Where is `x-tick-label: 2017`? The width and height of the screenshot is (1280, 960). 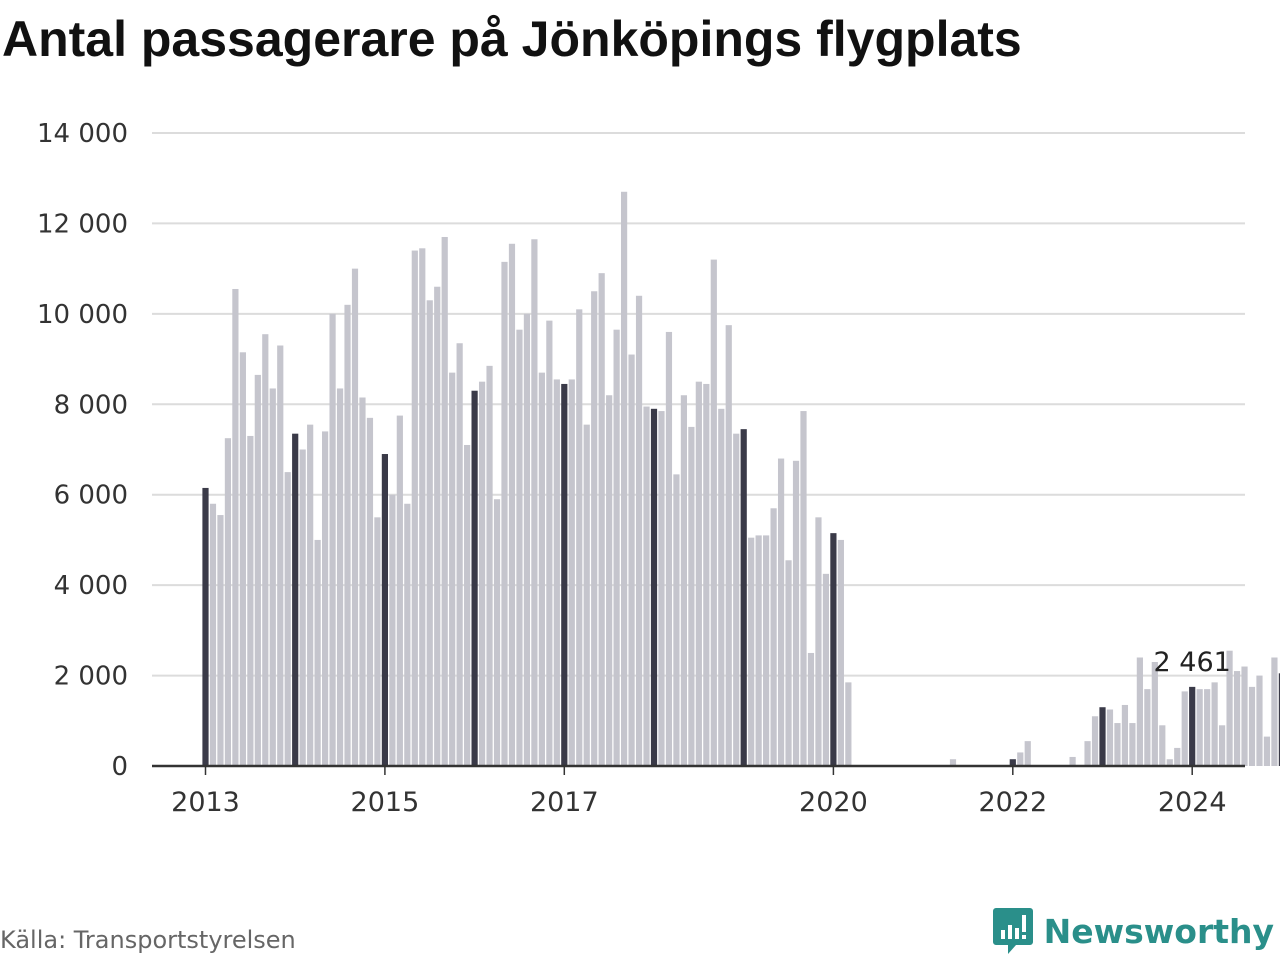 x-tick-label: 2017 is located at coordinates (564, 802).